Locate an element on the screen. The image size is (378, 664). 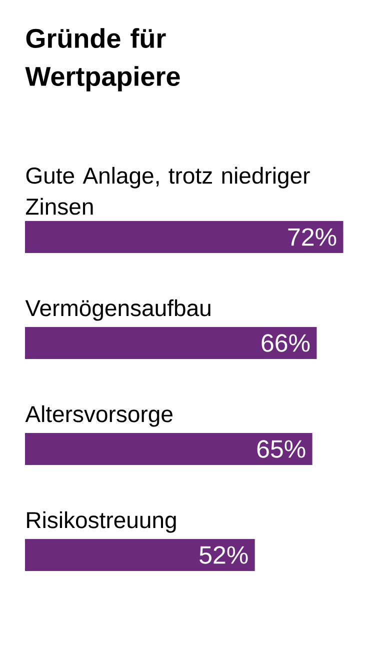
data-label: 72% is located at coordinates (312, 237).